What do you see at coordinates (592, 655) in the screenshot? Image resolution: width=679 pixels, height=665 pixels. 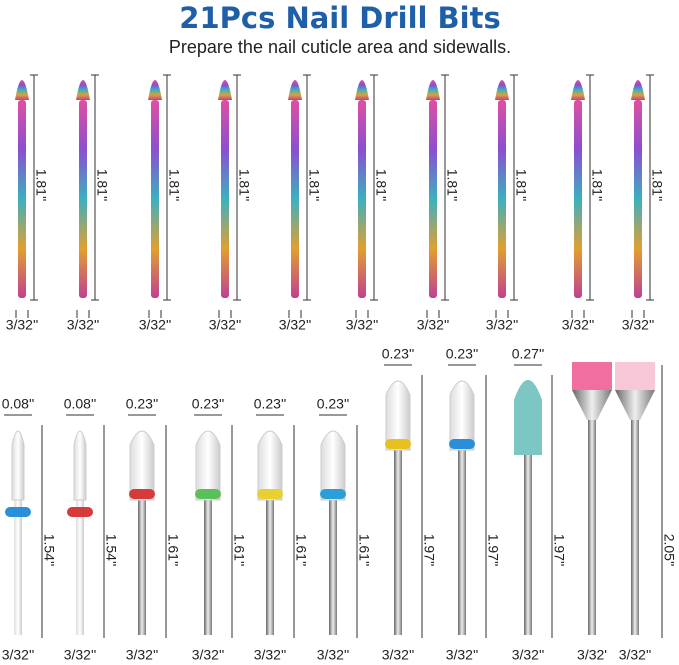 I see `shank-label: 3/32'` at bounding box center [592, 655].